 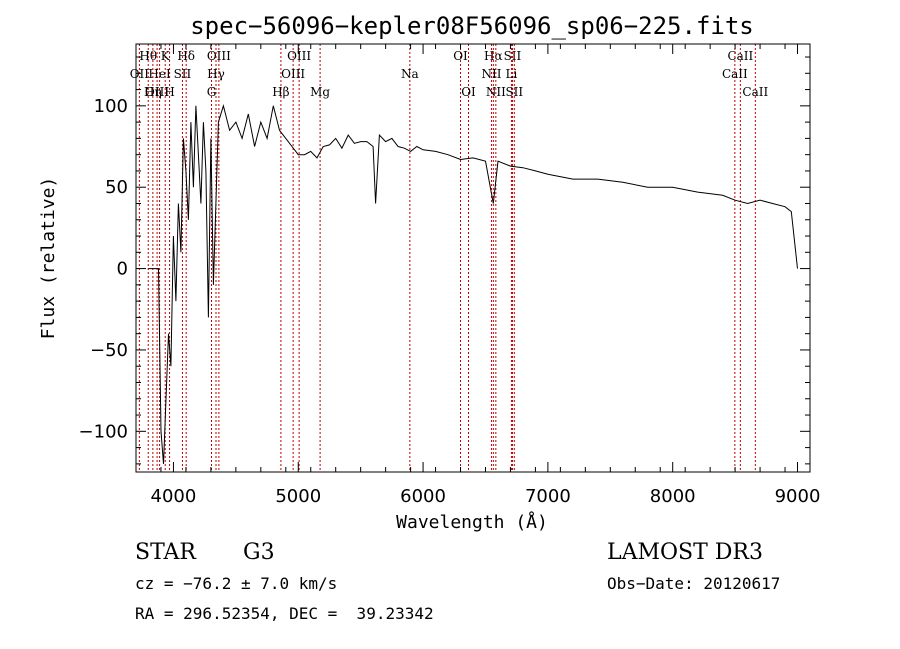 What do you see at coordinates (236, 583) in the screenshot?
I see `redshift-cz: cz = −76.2 ± 7.0 km/s` at bounding box center [236, 583].